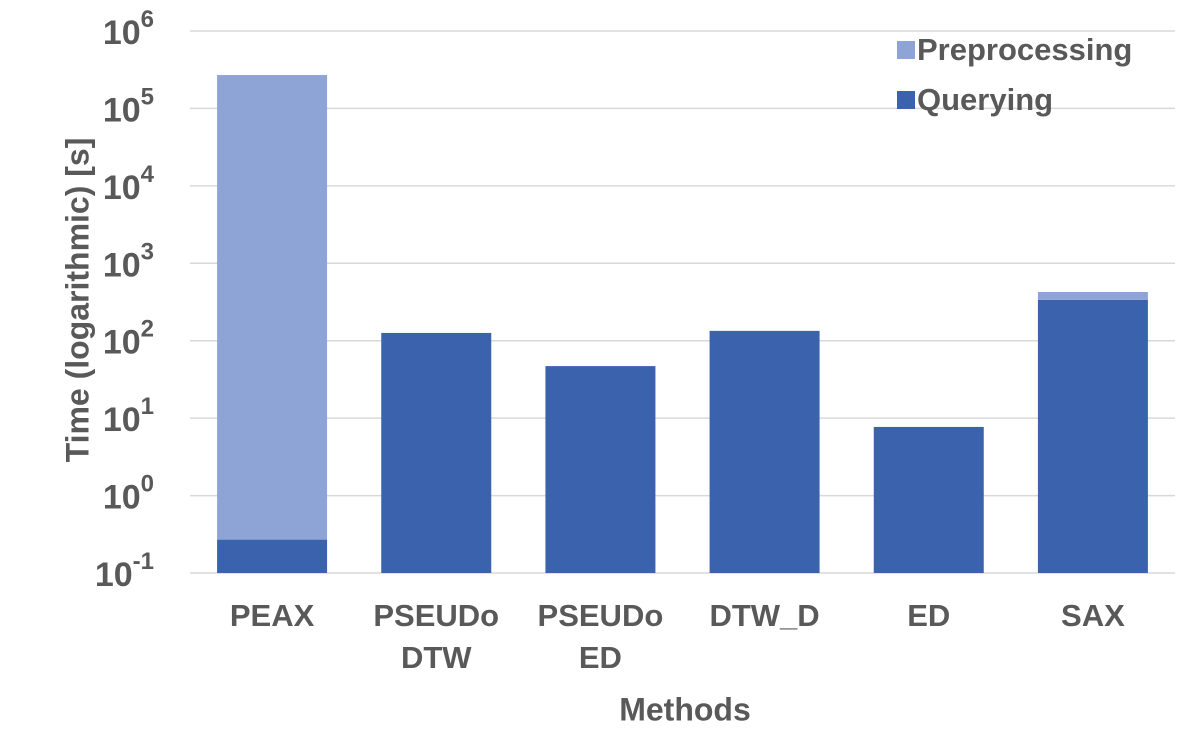  Describe the element at coordinates (147, 329) in the screenshot. I see `y-tick-exponent: 2` at that location.